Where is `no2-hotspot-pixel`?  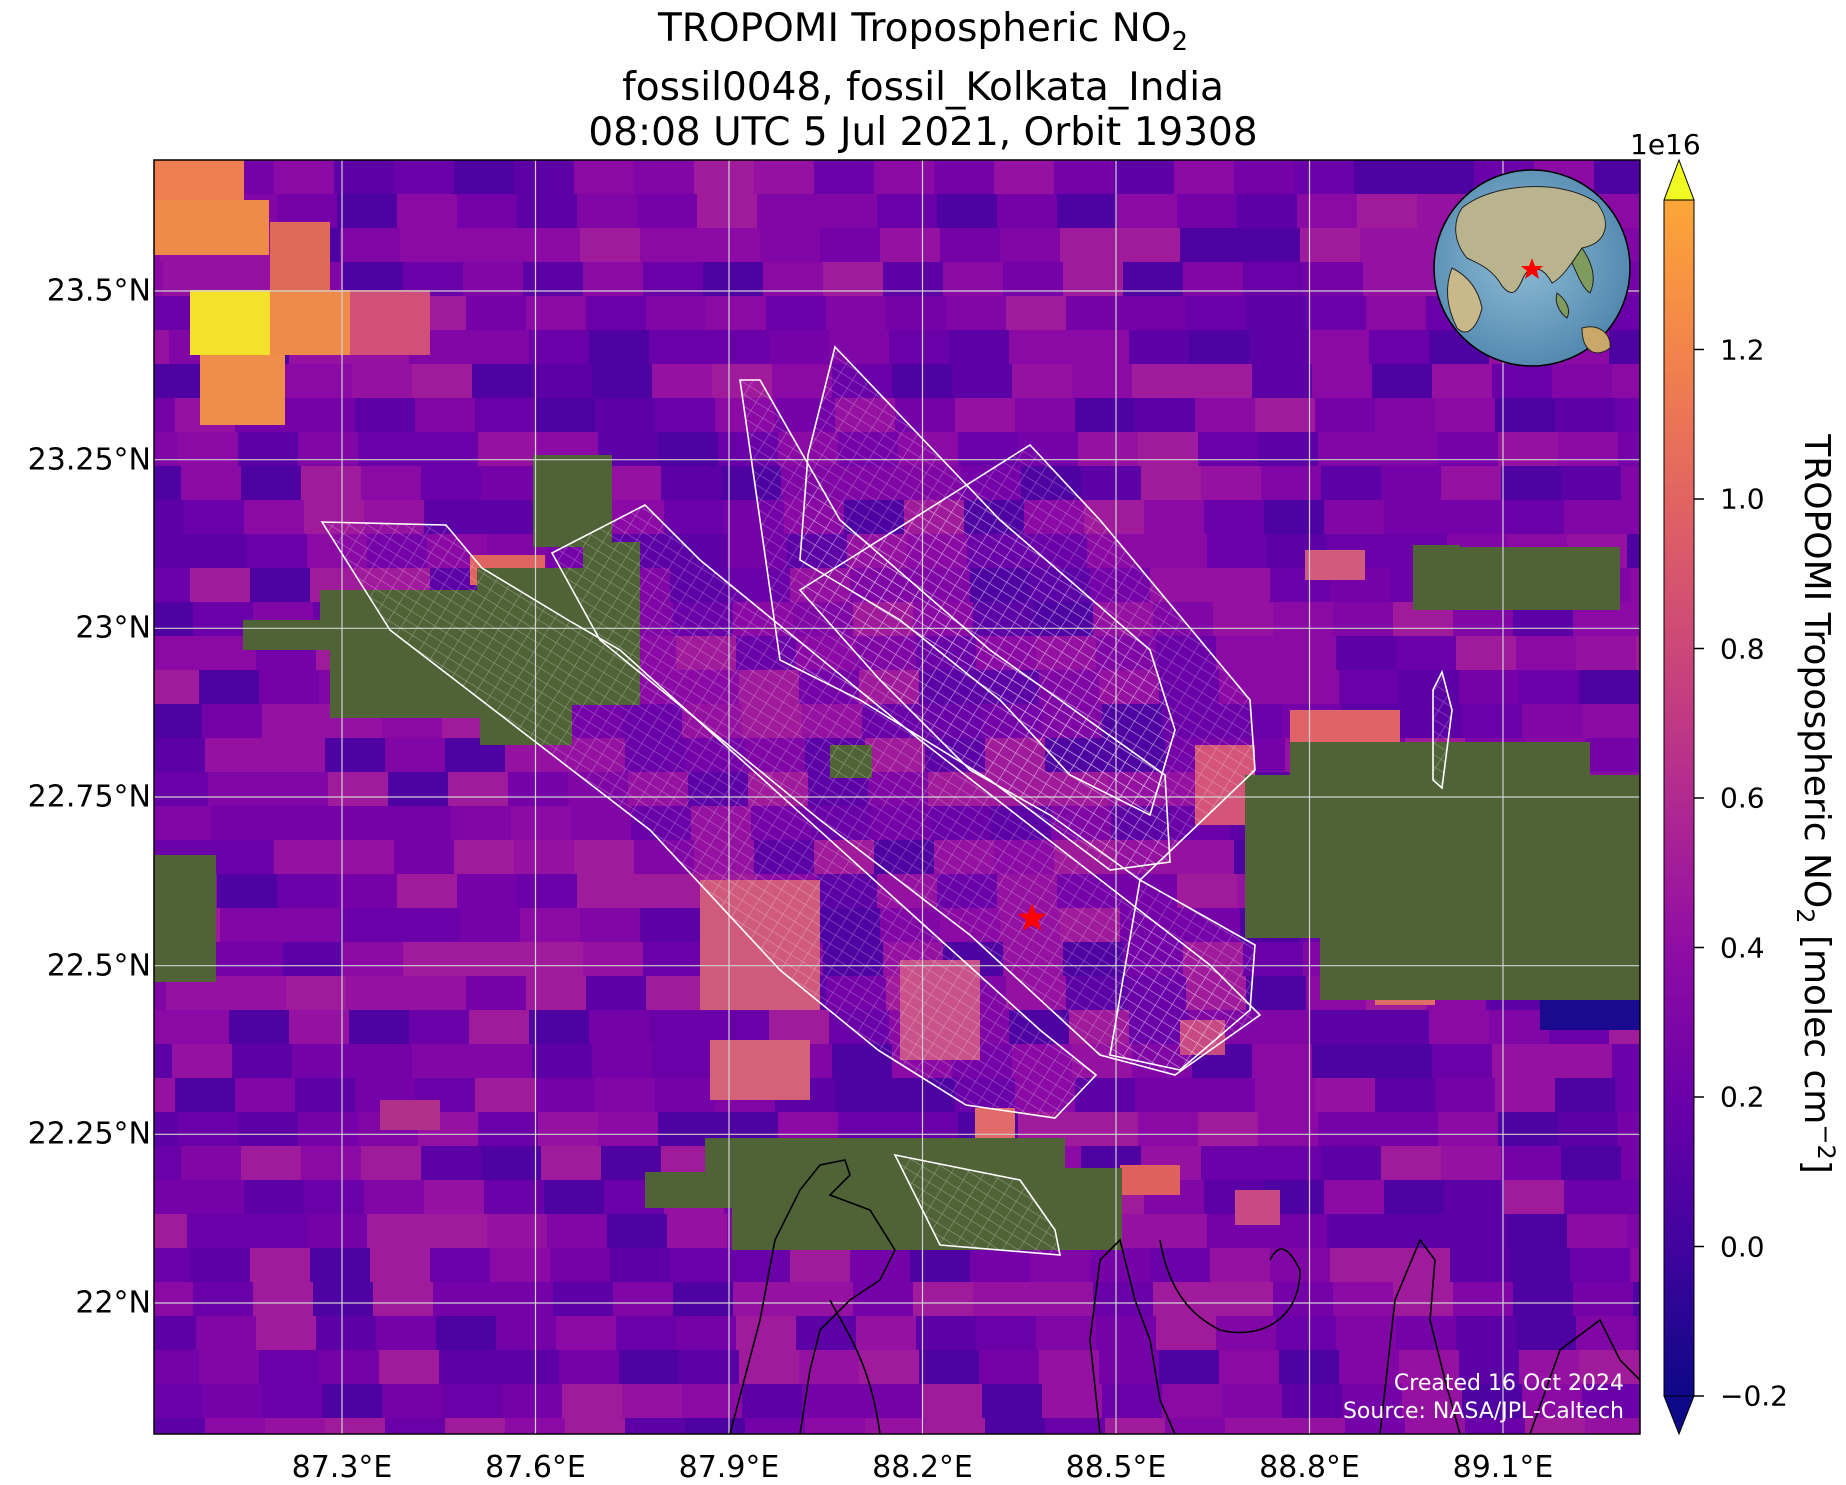
no2-hotspot-pixel is located at coordinates (310, 322).